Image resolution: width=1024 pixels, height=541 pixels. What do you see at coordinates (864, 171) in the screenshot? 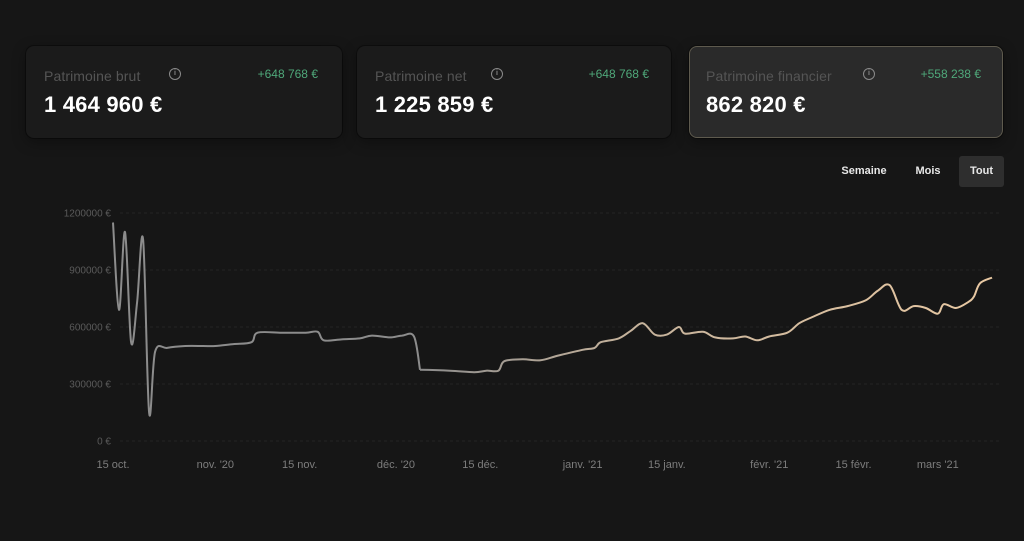
I see `range-button-semaine: Semaine` at bounding box center [864, 171].